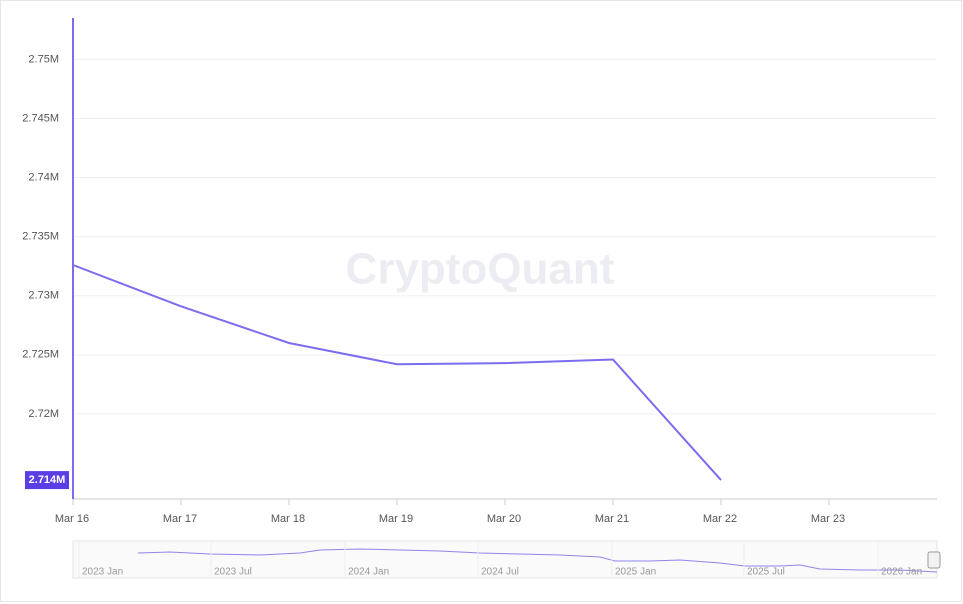 Image resolution: width=963 pixels, height=604 pixels. What do you see at coordinates (40, 355) in the screenshot?
I see `y-tick-label: 2.725M` at bounding box center [40, 355].